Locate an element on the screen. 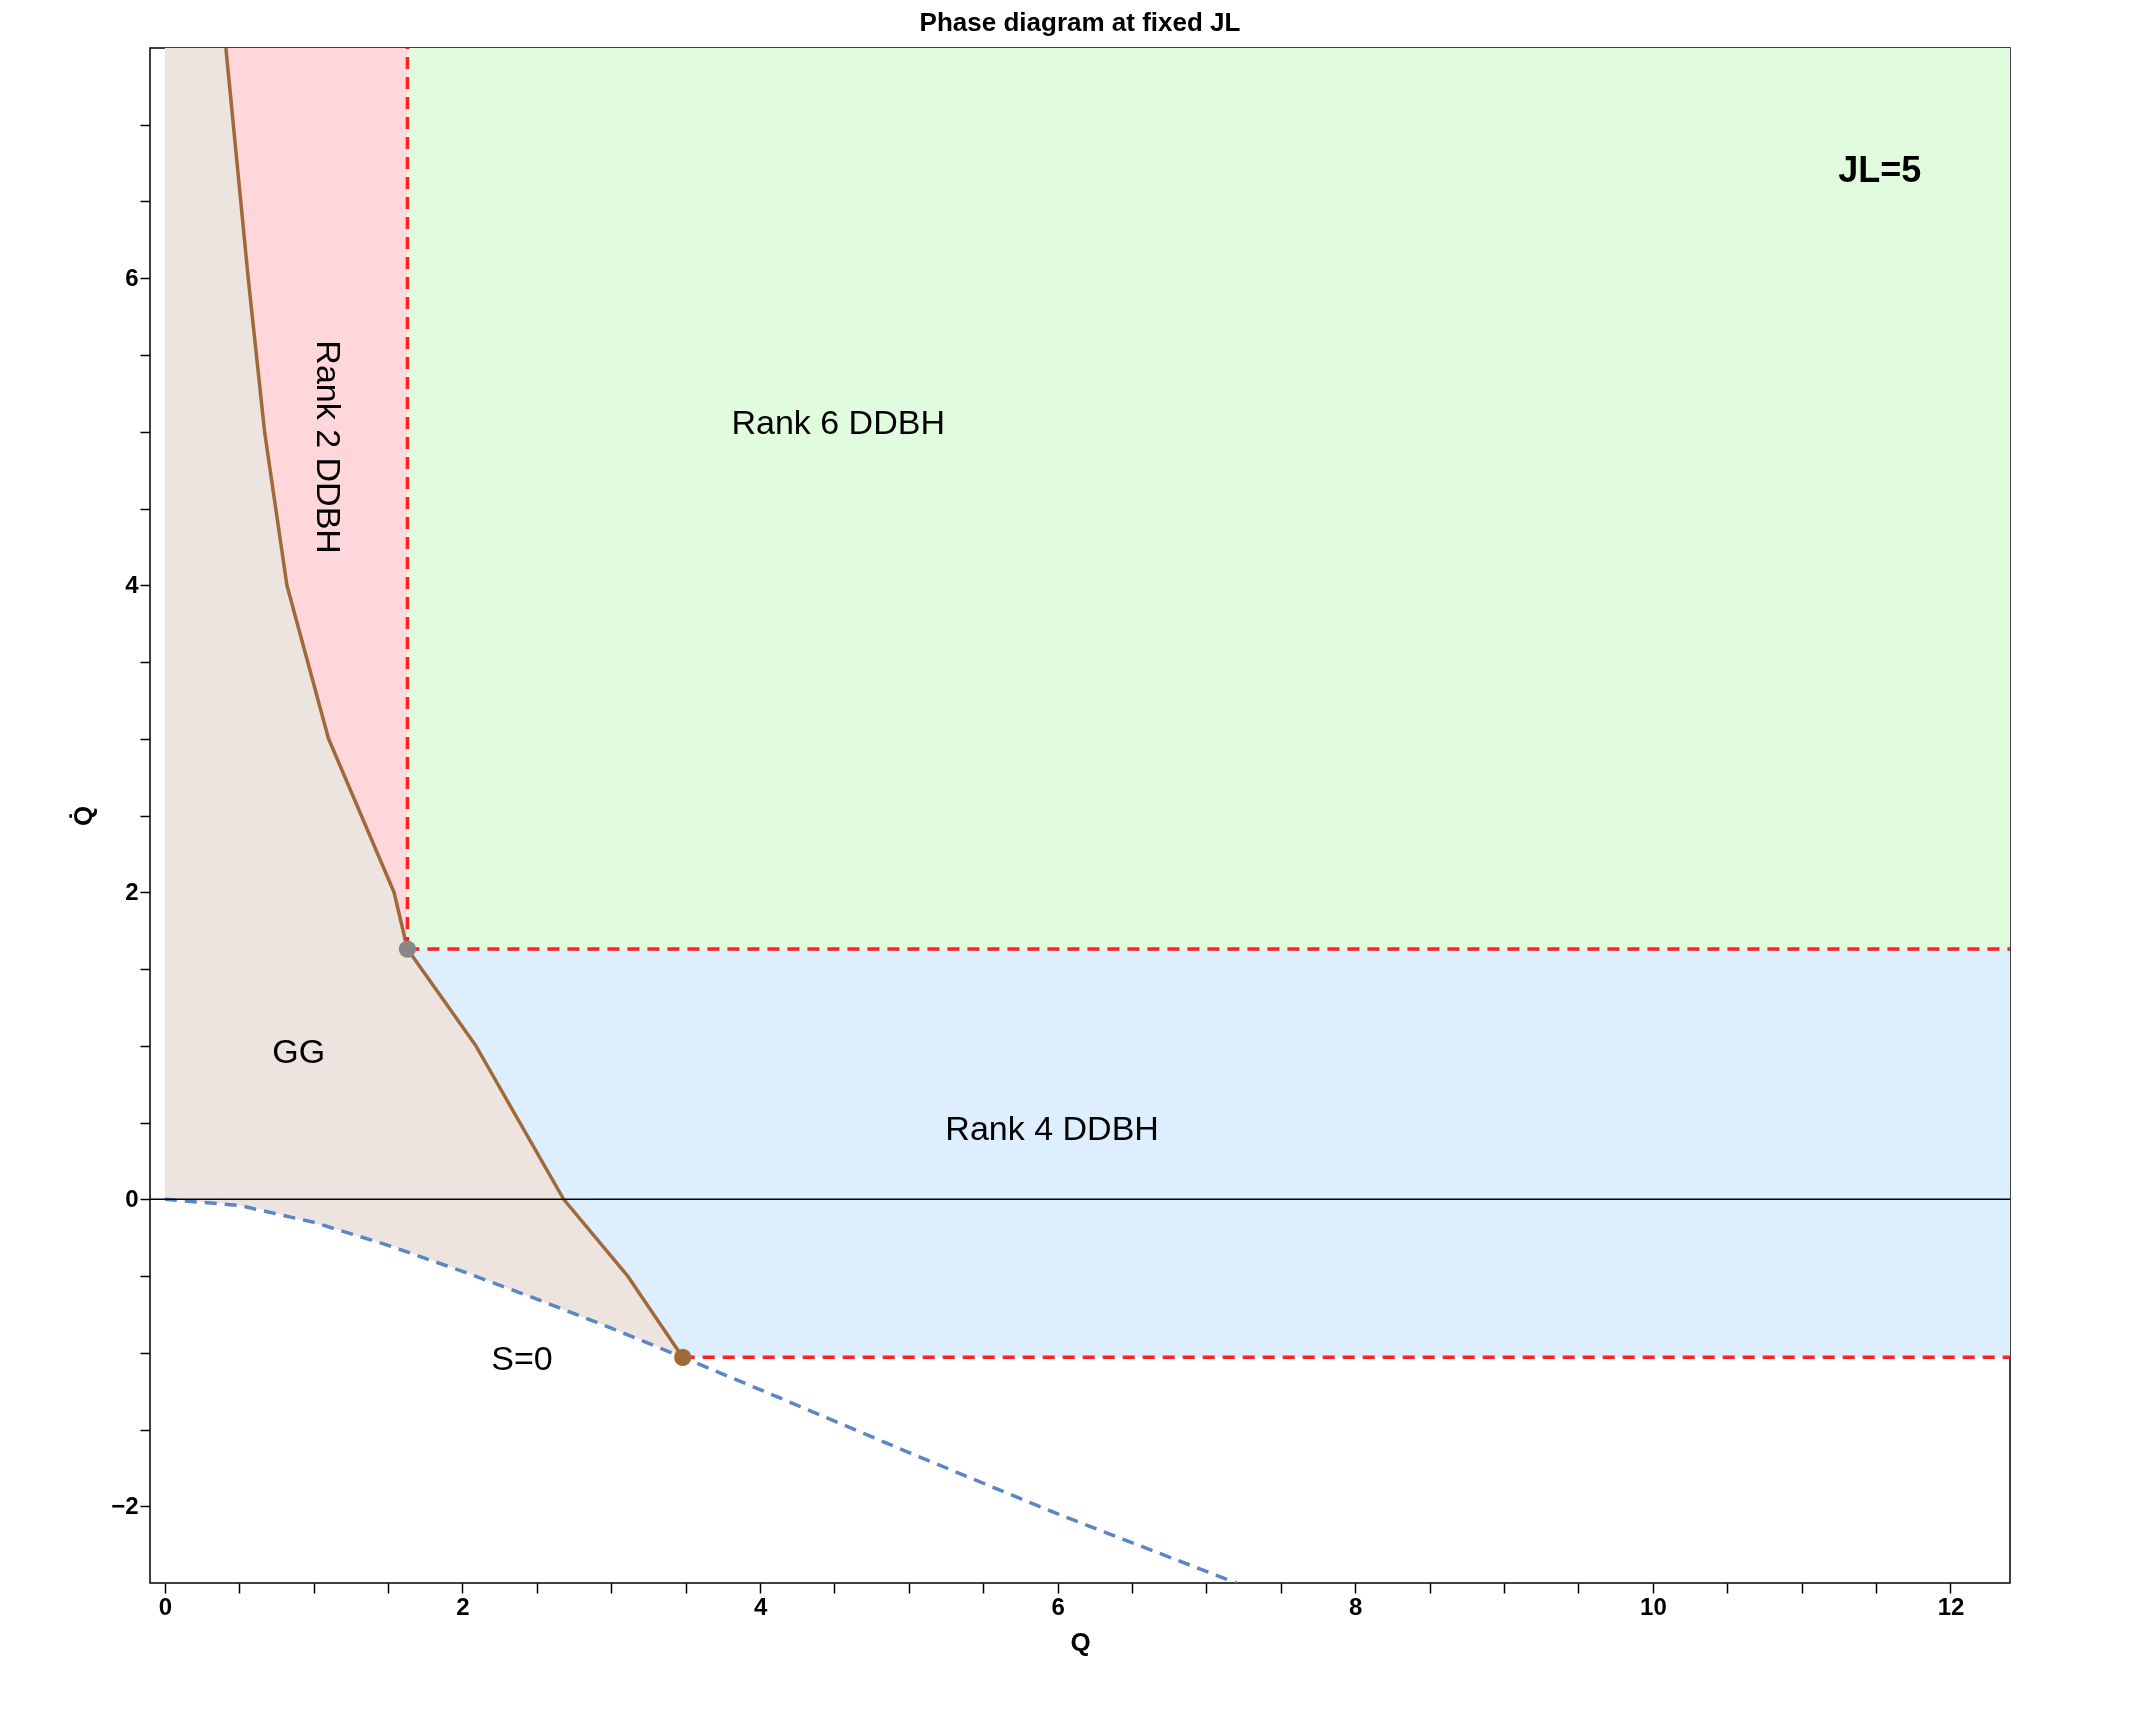 The width and height of the screenshot is (2137, 1724). annotation: GG is located at coordinates (299, 1051).